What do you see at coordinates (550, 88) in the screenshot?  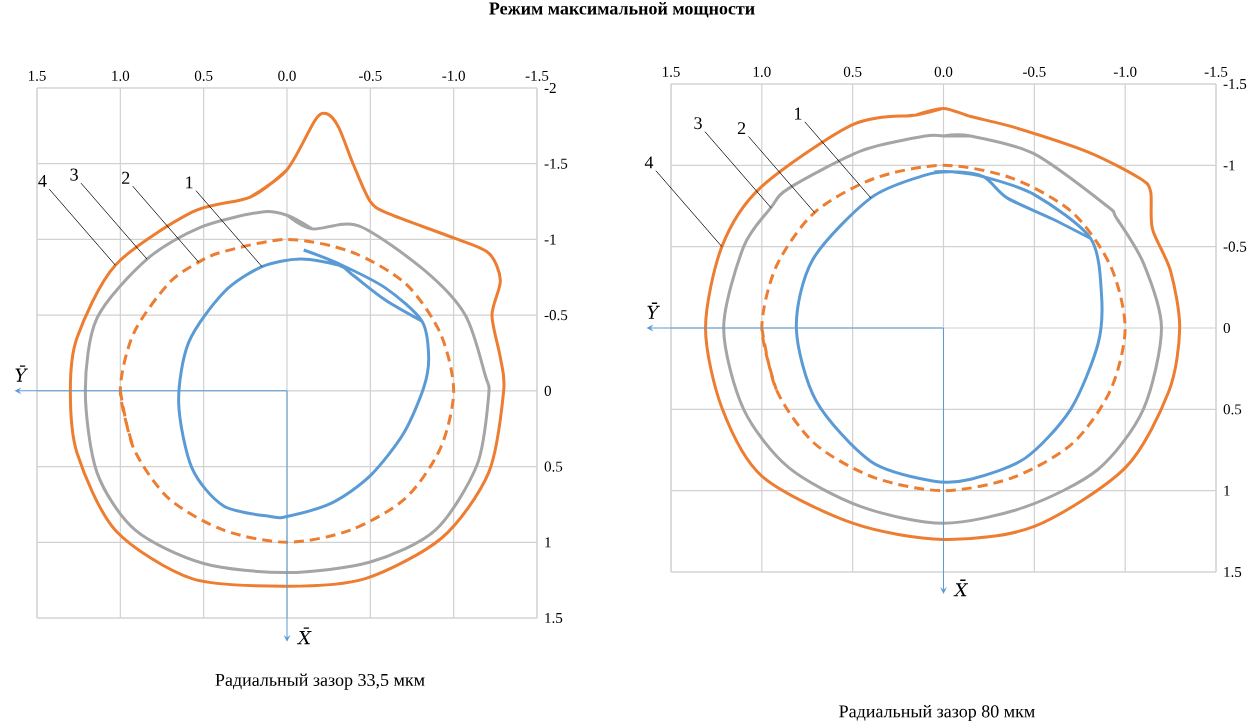 I see `y-tick-label: -2` at bounding box center [550, 88].